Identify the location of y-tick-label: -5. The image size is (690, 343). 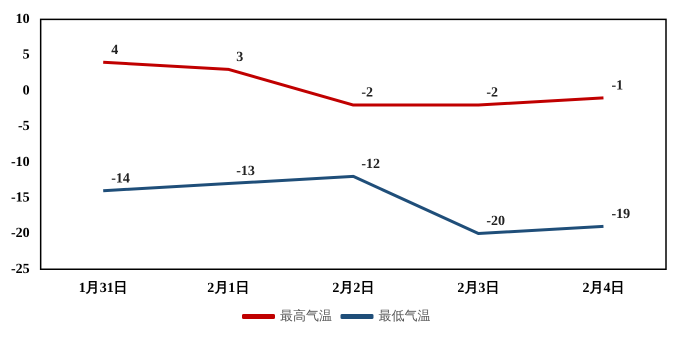
(24, 126).